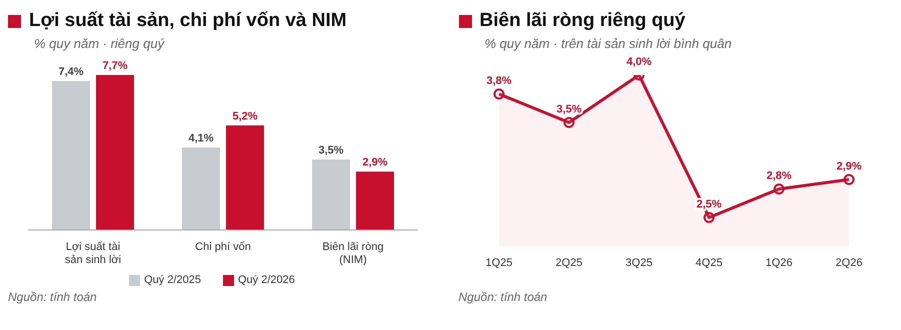 This screenshot has width=901, height=330. What do you see at coordinates (266, 280) in the screenshot?
I see `legend-label: Quý 2/2026` at bounding box center [266, 280].